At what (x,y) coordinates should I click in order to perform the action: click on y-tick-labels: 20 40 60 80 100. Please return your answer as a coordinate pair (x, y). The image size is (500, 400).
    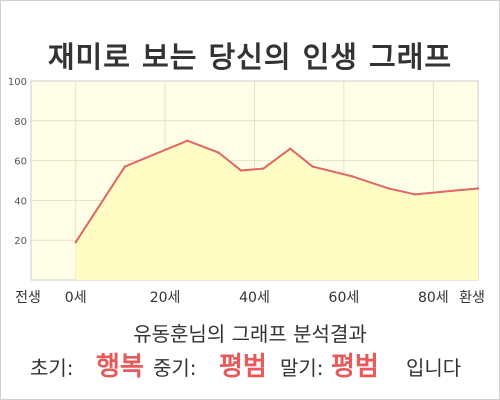
    Looking at the image, I should click on (17, 162).